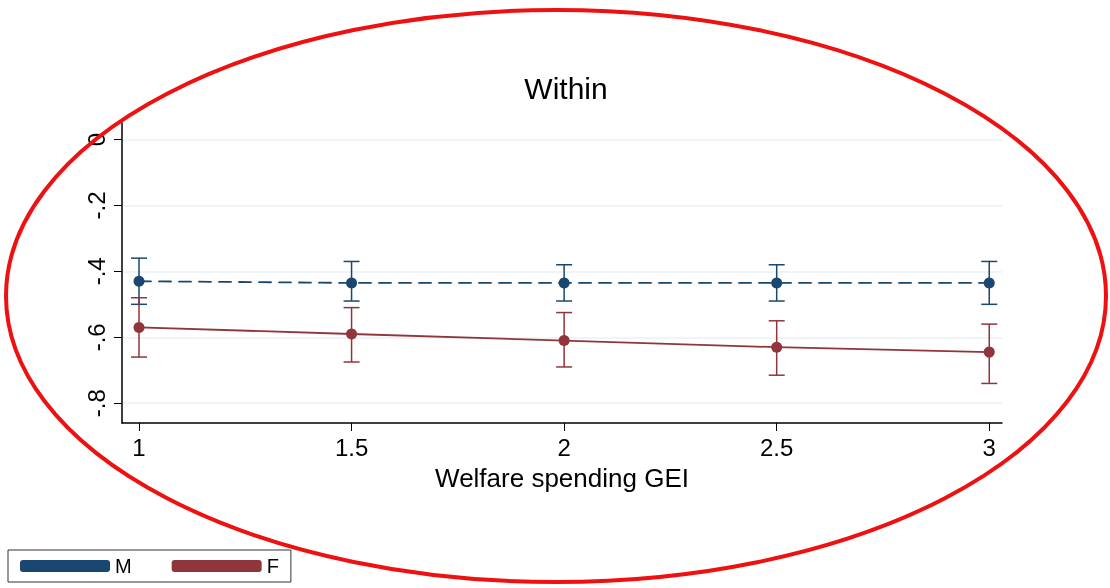 This screenshot has width=1110, height=588. I want to click on y-tick-label: -.4, so click(96, 271).